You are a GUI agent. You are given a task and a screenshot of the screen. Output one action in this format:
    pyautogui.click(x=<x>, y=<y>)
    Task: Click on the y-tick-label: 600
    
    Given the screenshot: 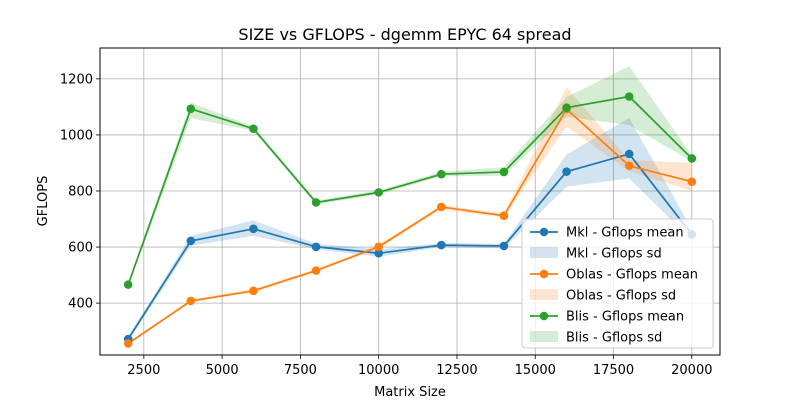 What is the action you would take?
    pyautogui.click(x=80, y=248)
    